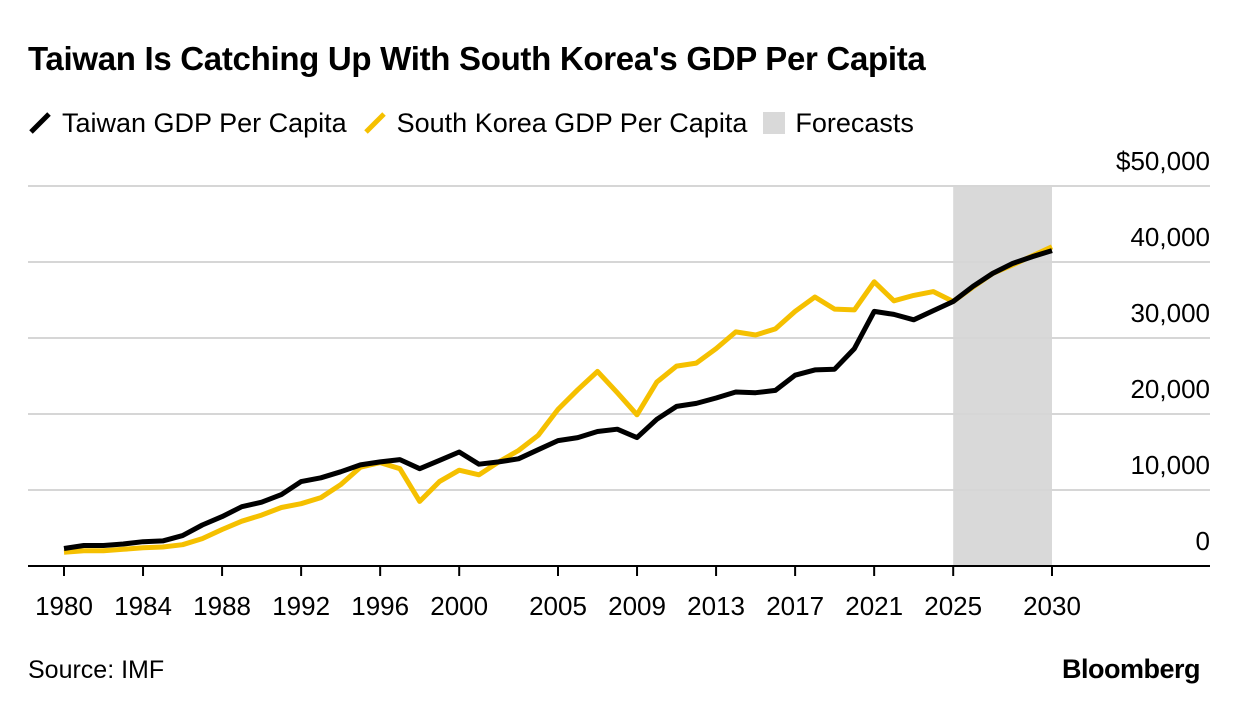 Image resolution: width=1240 pixels, height=714 pixels. What do you see at coordinates (558, 606) in the screenshot?
I see `x-tick-label-2005: 2005` at bounding box center [558, 606].